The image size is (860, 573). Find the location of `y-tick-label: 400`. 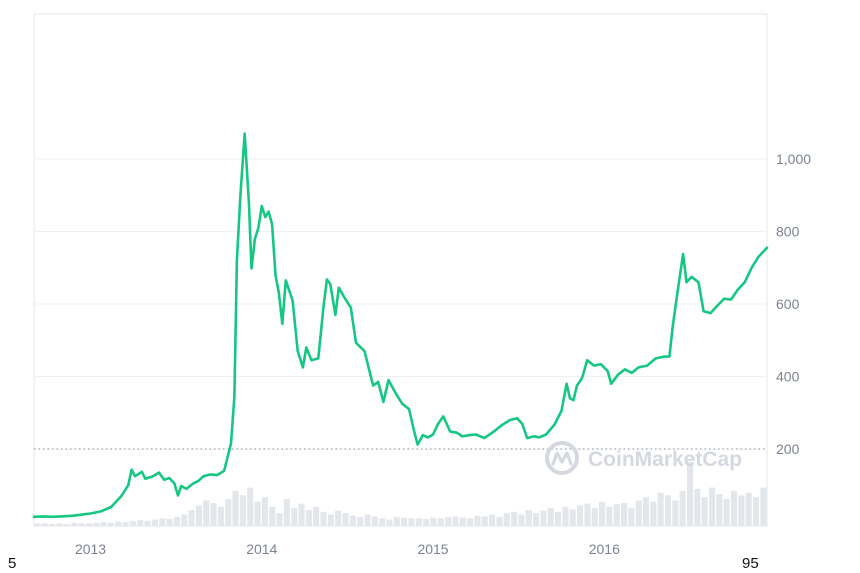

y-tick-label: 400 is located at coordinates (788, 377).